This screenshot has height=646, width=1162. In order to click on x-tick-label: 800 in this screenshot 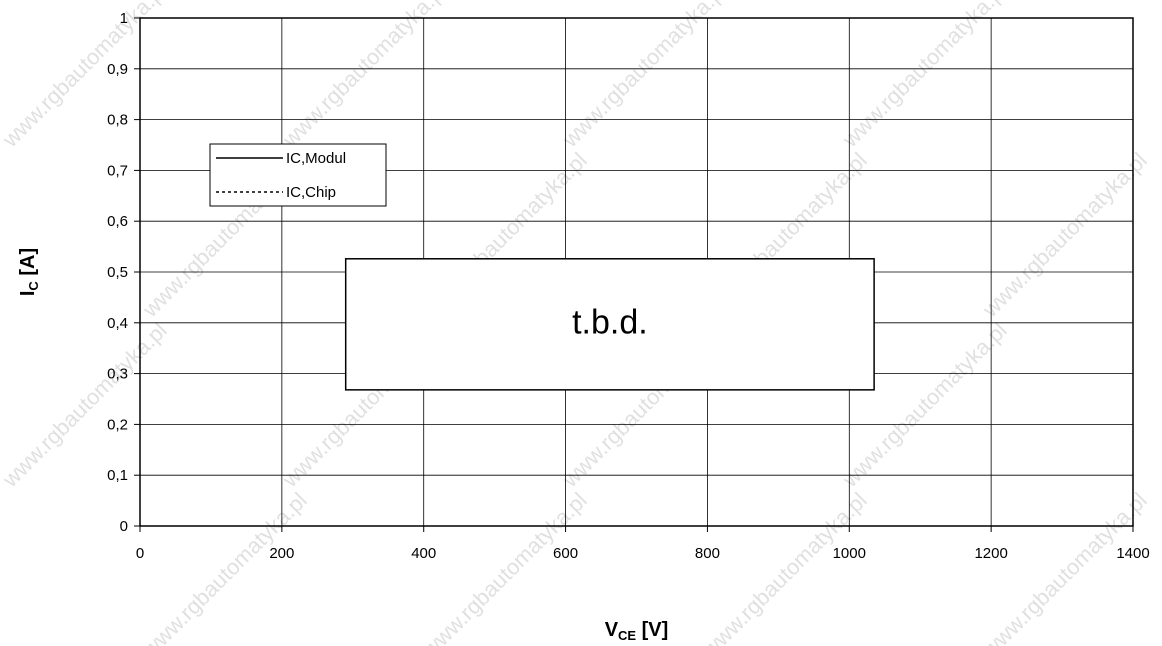, I will do `click(707, 553)`.